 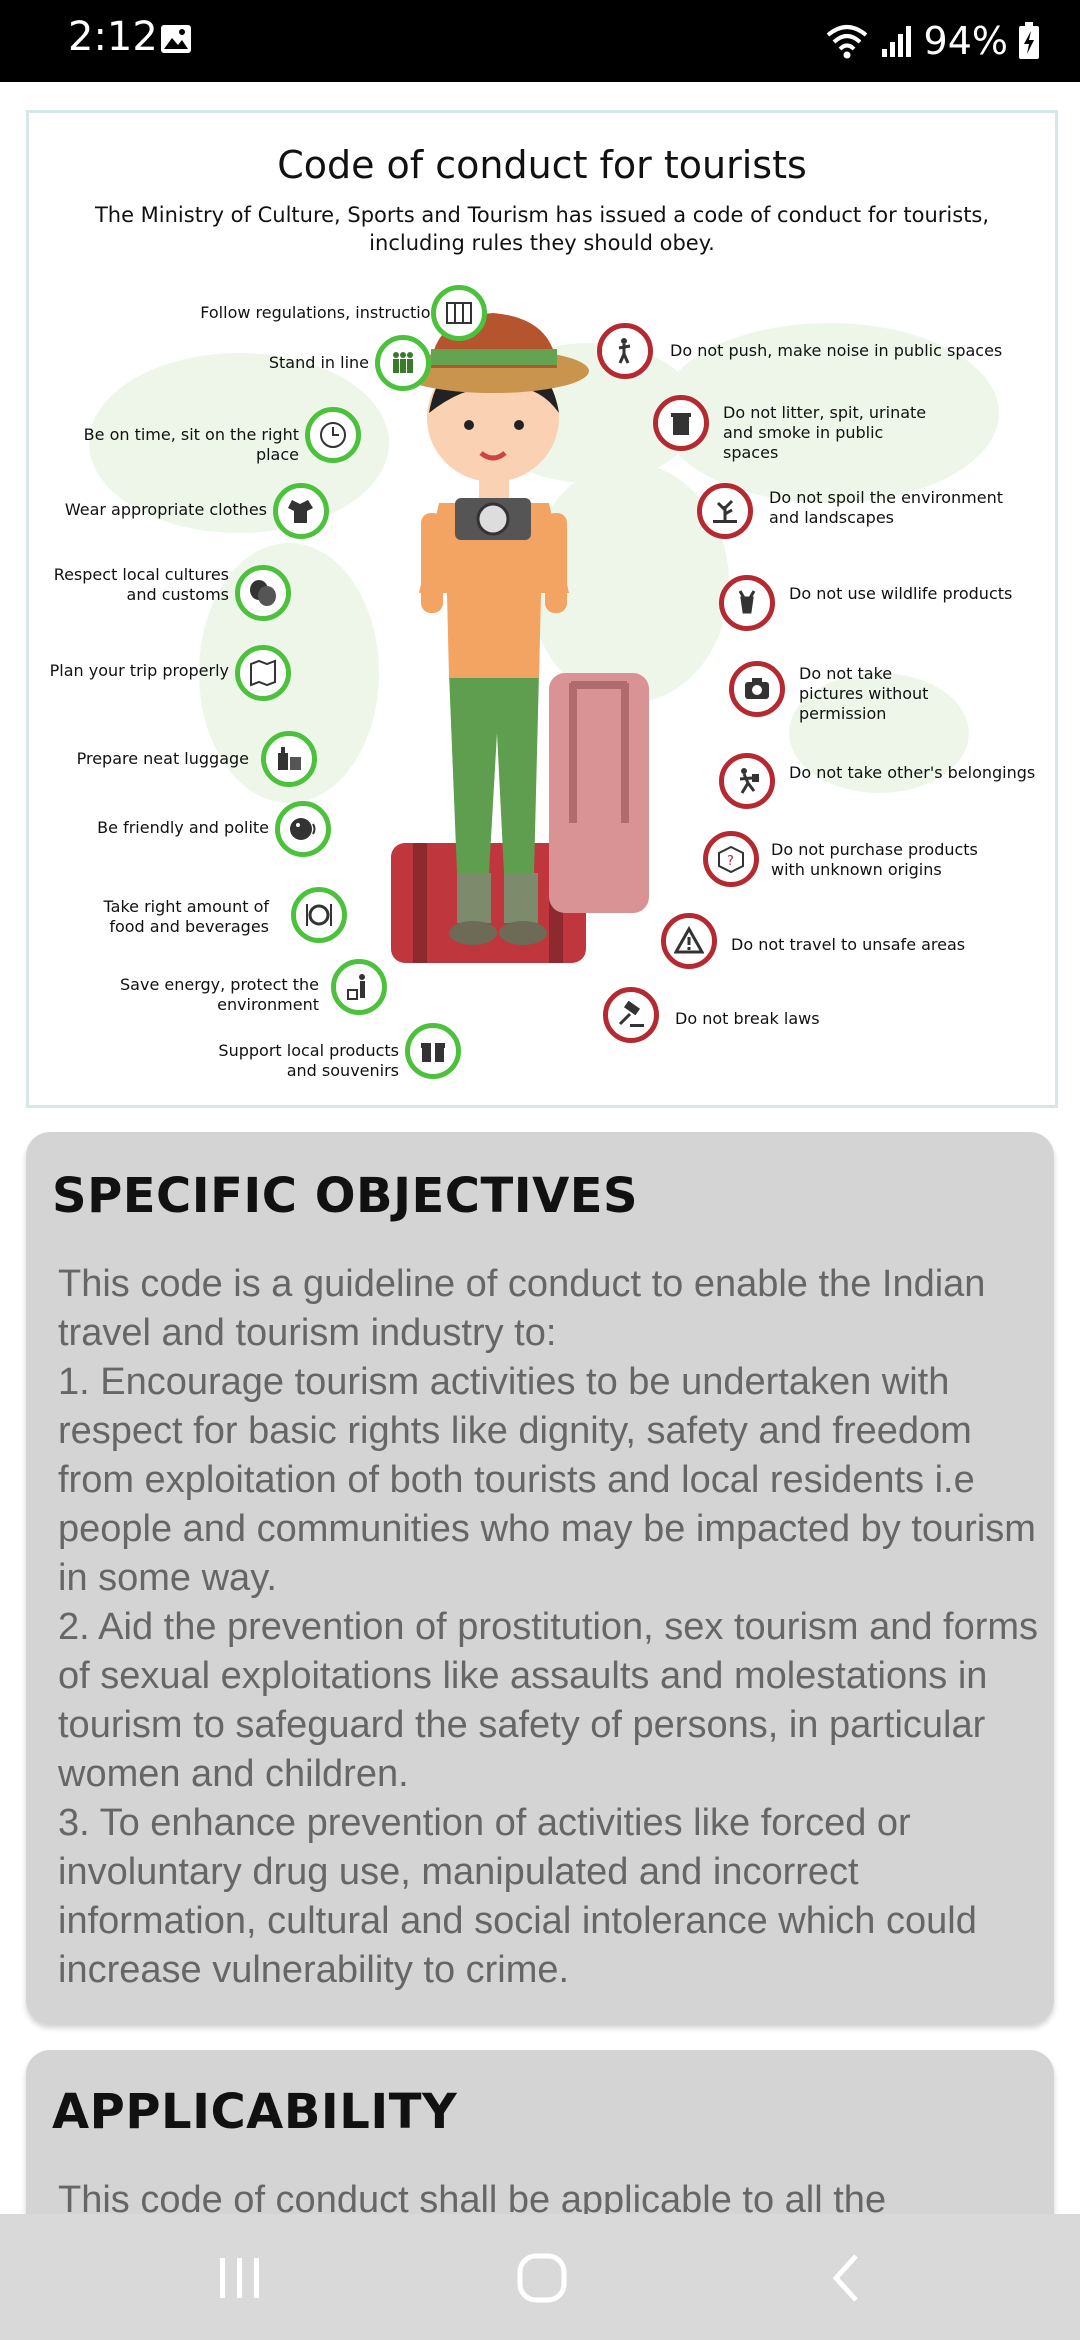 What do you see at coordinates (747, 781) in the screenshot?
I see `thief-icon` at bounding box center [747, 781].